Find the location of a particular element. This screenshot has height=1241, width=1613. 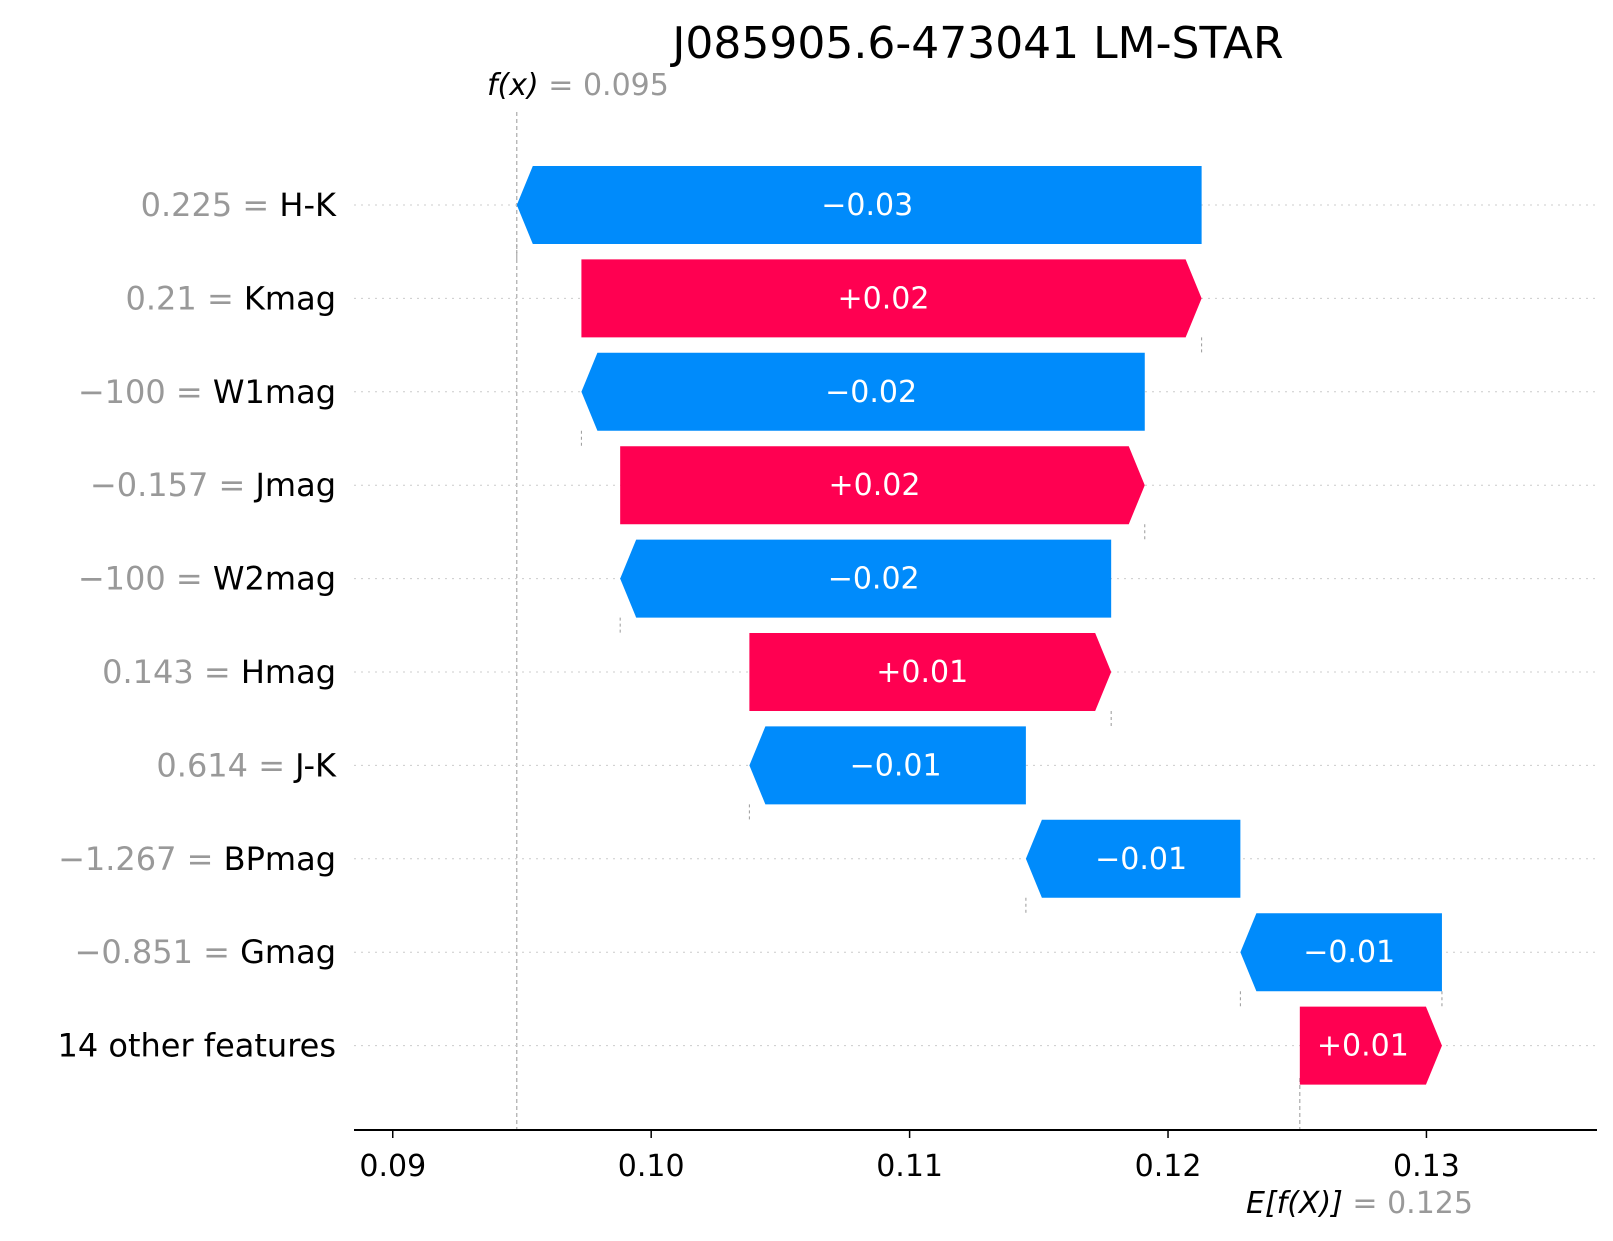

feature-name: Hmag is located at coordinates (288, 672).